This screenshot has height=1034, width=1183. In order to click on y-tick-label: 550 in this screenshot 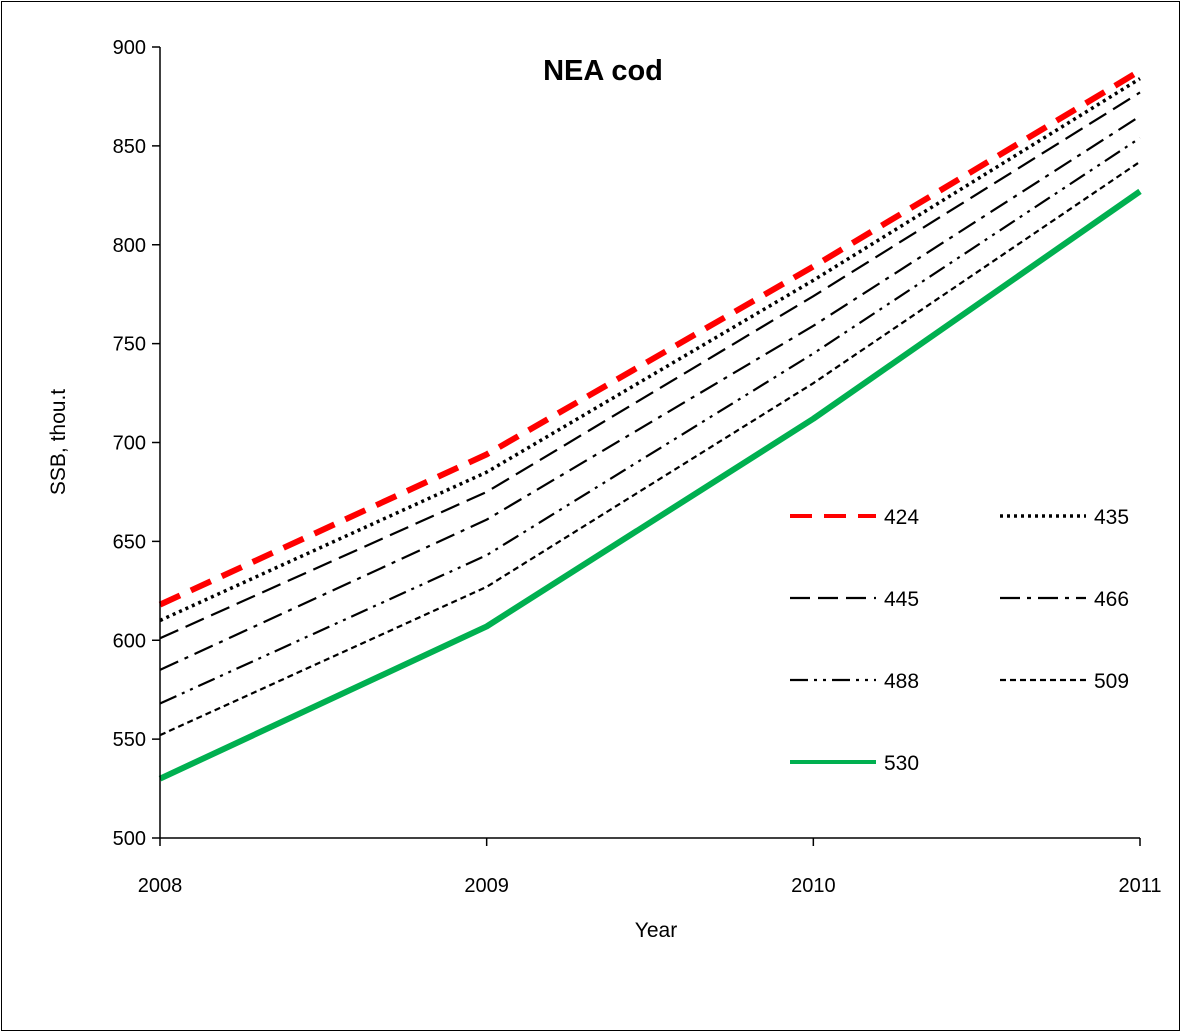, I will do `click(129, 740)`.